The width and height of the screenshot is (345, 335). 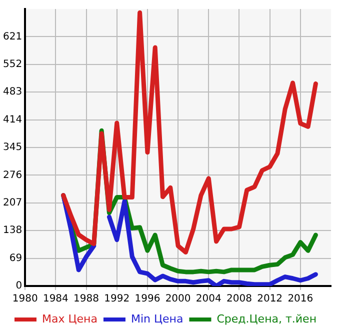 What do you see at coordinates (12, 36) in the screenshot?
I see `y-tick-label: 621` at bounding box center [12, 36].